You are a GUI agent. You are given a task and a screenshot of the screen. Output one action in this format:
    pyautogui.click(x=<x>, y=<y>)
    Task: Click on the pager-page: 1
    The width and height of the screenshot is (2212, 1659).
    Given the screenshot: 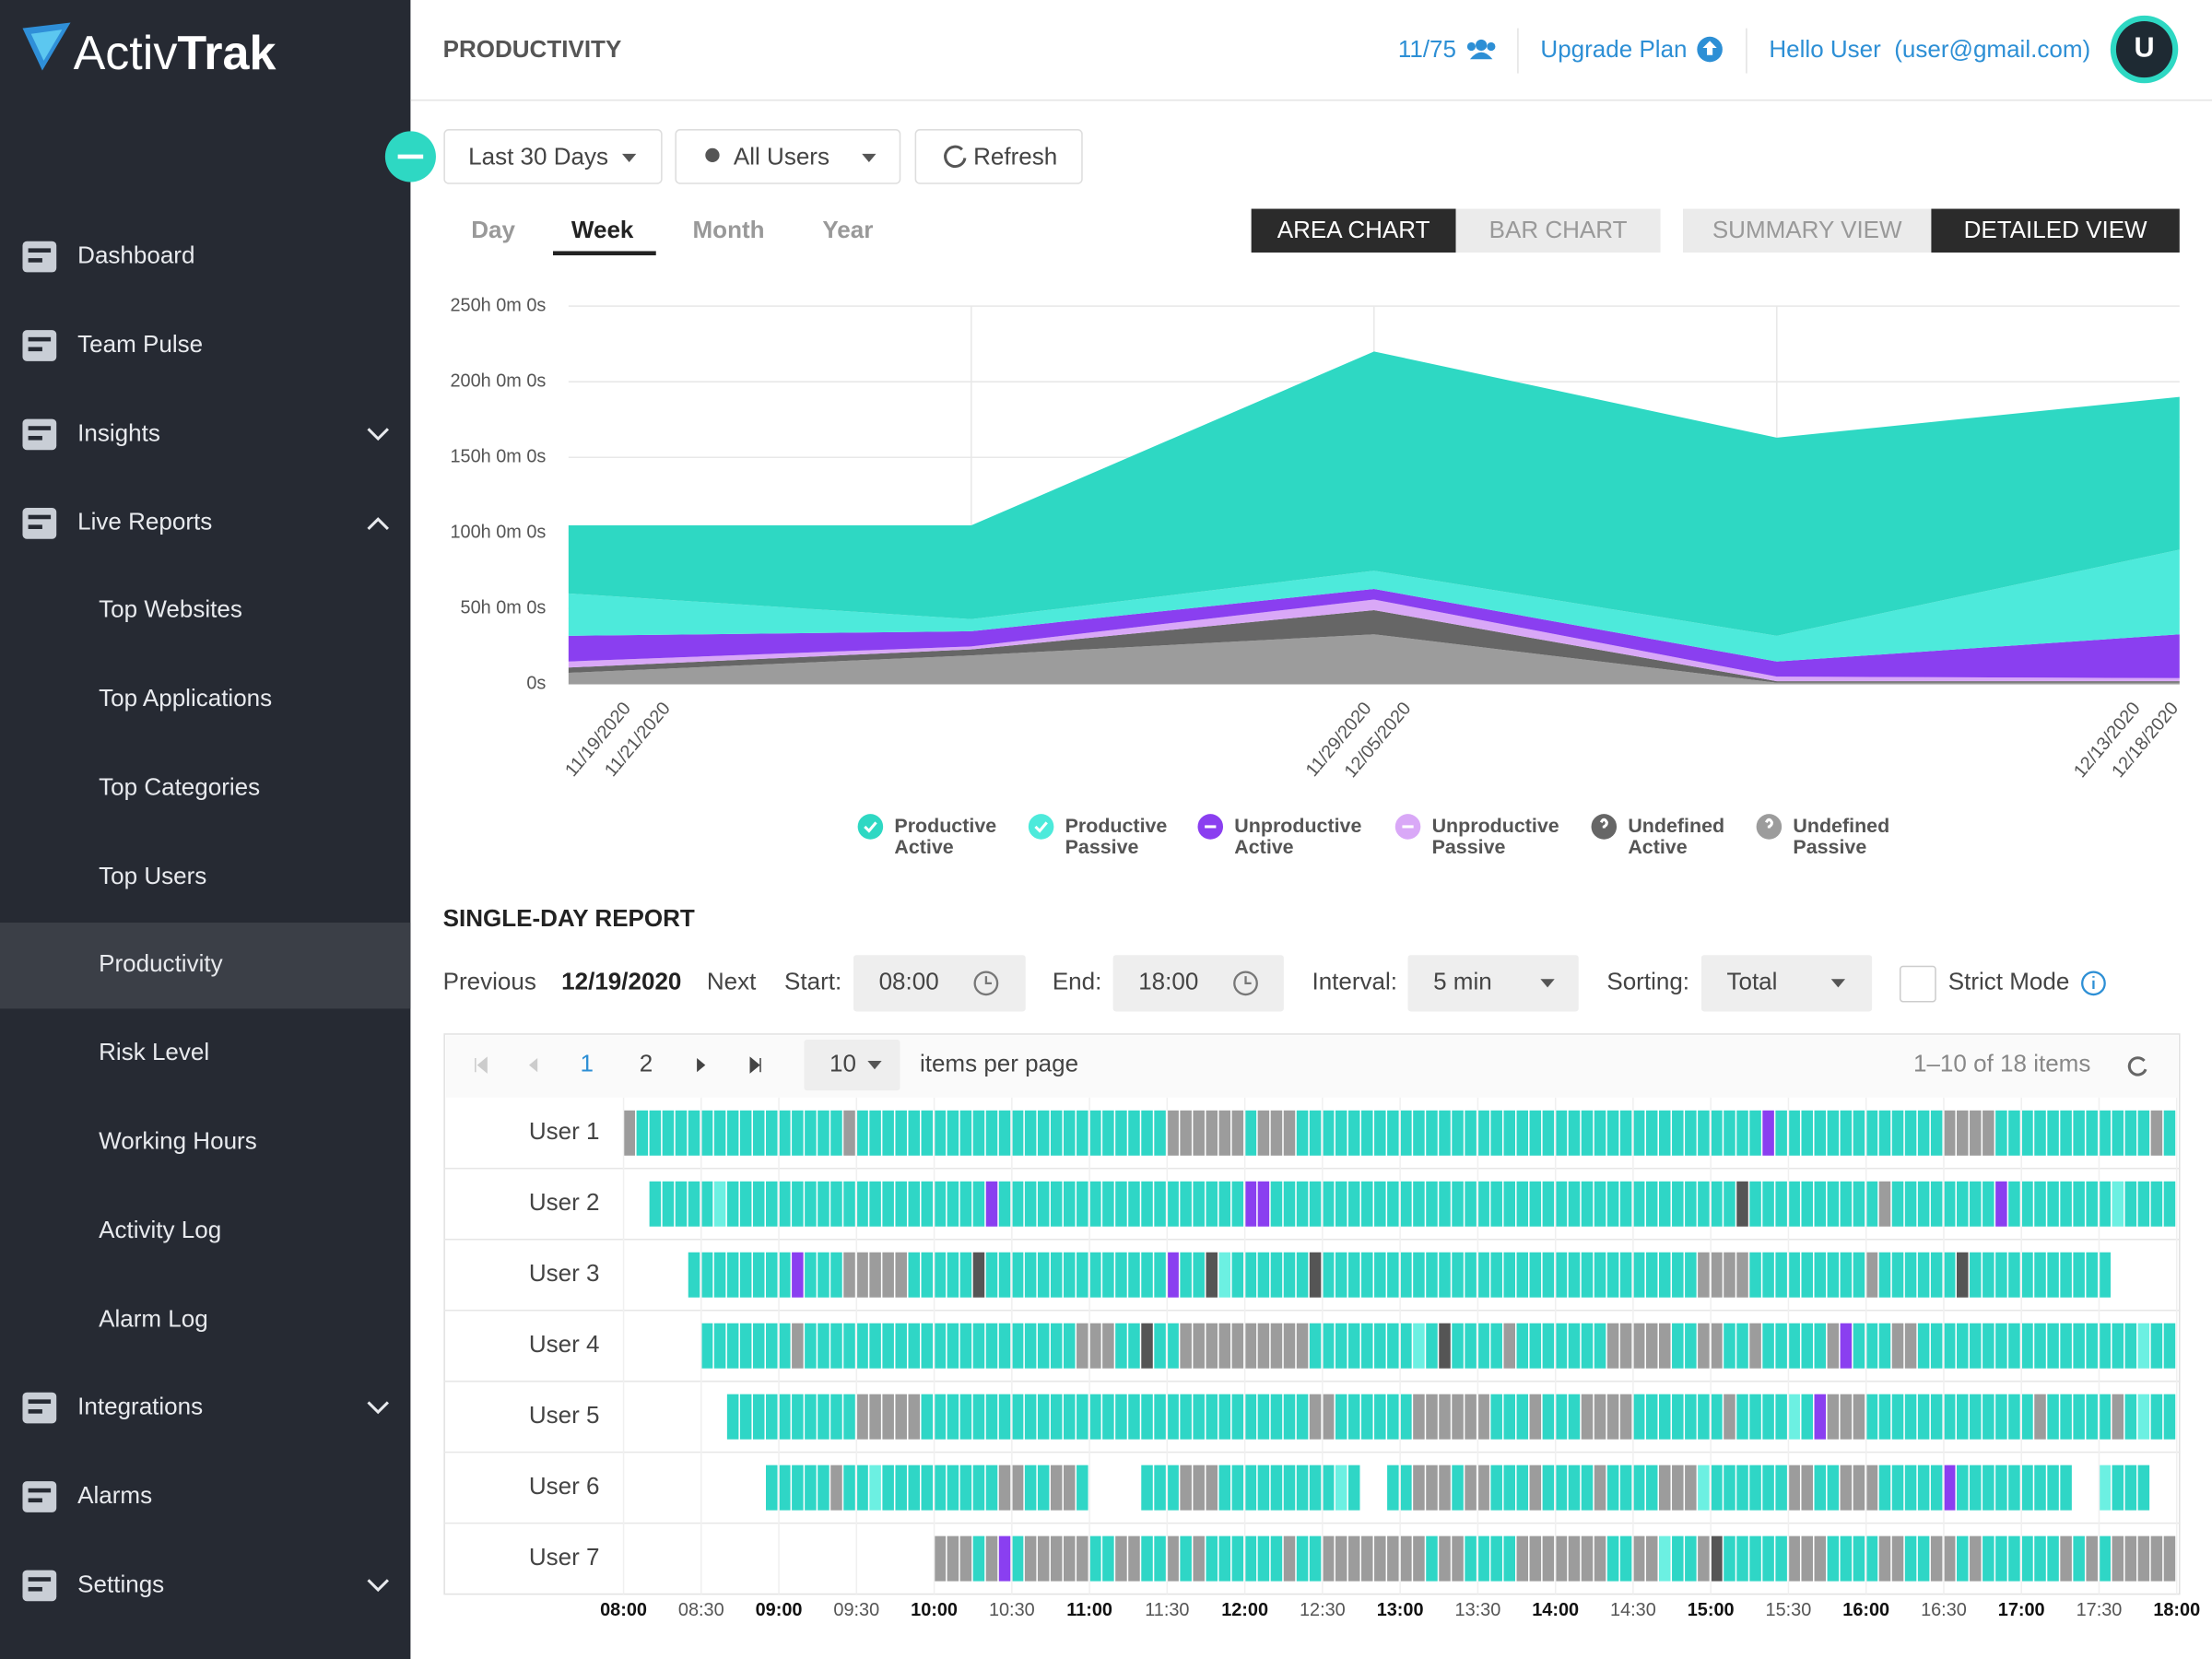 What is the action you would take?
    pyautogui.click(x=587, y=1063)
    